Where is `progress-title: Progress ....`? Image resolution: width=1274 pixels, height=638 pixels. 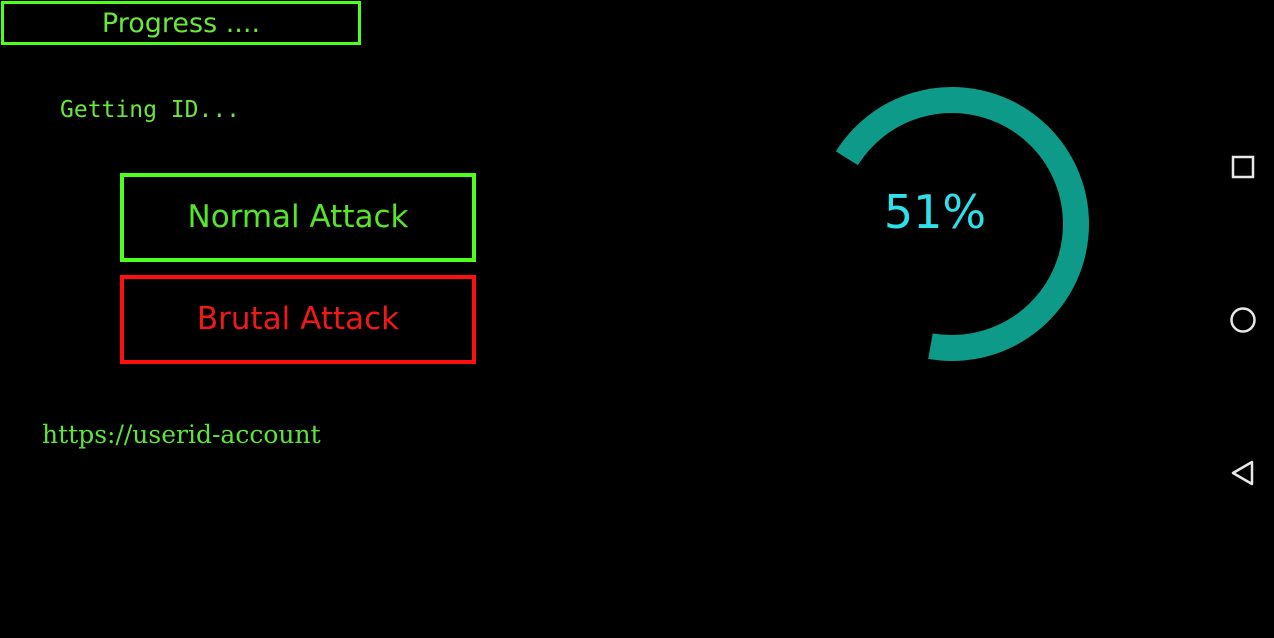
progress-title: Progress .... is located at coordinates (181, 23).